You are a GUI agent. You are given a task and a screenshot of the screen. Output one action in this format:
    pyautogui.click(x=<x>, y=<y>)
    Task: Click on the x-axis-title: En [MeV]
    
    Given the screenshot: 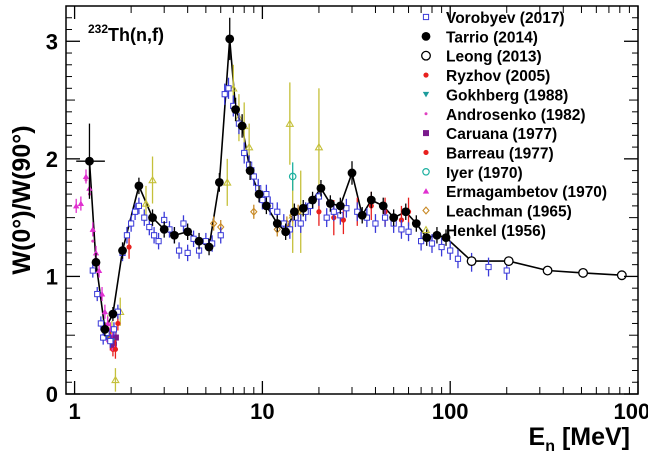 What is the action you would take?
    pyautogui.click(x=579, y=438)
    